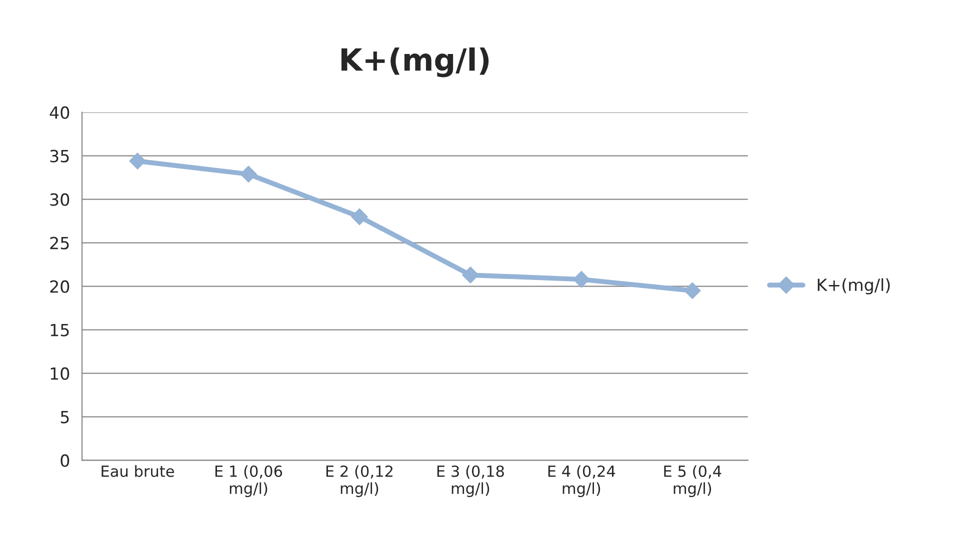 The image size is (965, 548). Describe the element at coordinates (248, 481) in the screenshot. I see `x-tick-label: E 1 (0,06 mg/l)` at that location.